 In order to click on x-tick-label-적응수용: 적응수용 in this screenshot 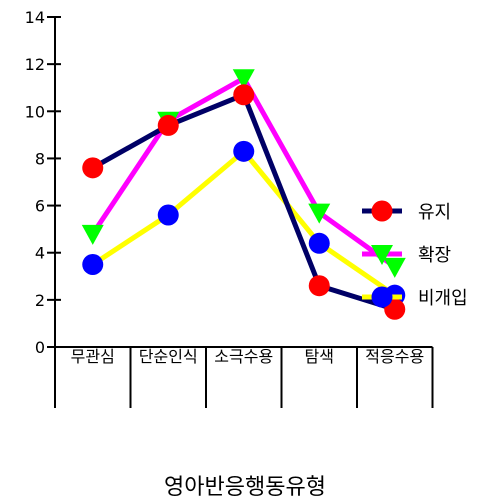, I will do `click(394, 356)`.